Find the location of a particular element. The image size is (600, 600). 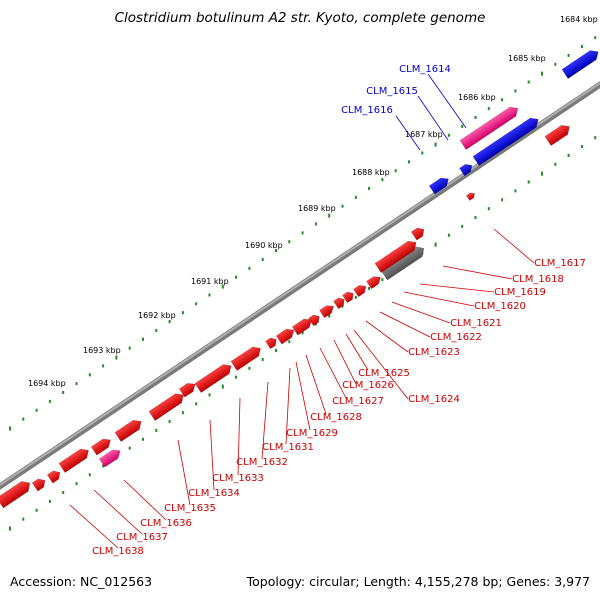

kbp-label: 1687 kbp is located at coordinates (424, 134).